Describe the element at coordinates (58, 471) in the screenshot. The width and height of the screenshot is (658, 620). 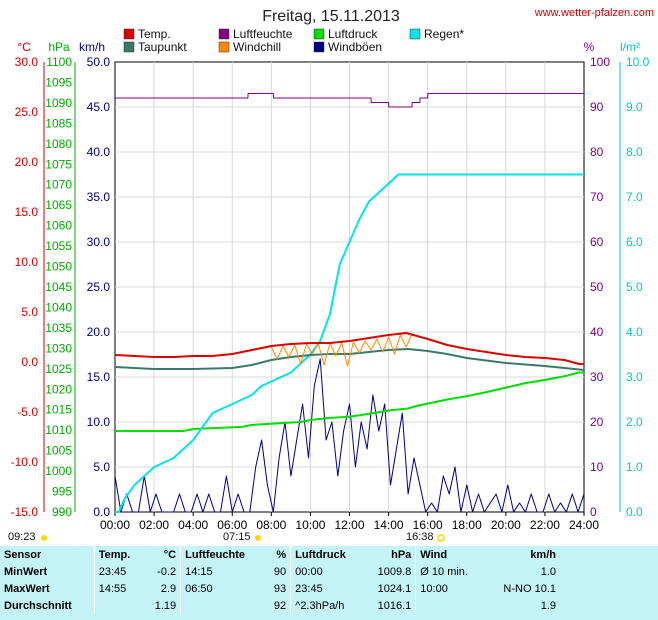
I see `pressure-tick-label: 1000` at that location.